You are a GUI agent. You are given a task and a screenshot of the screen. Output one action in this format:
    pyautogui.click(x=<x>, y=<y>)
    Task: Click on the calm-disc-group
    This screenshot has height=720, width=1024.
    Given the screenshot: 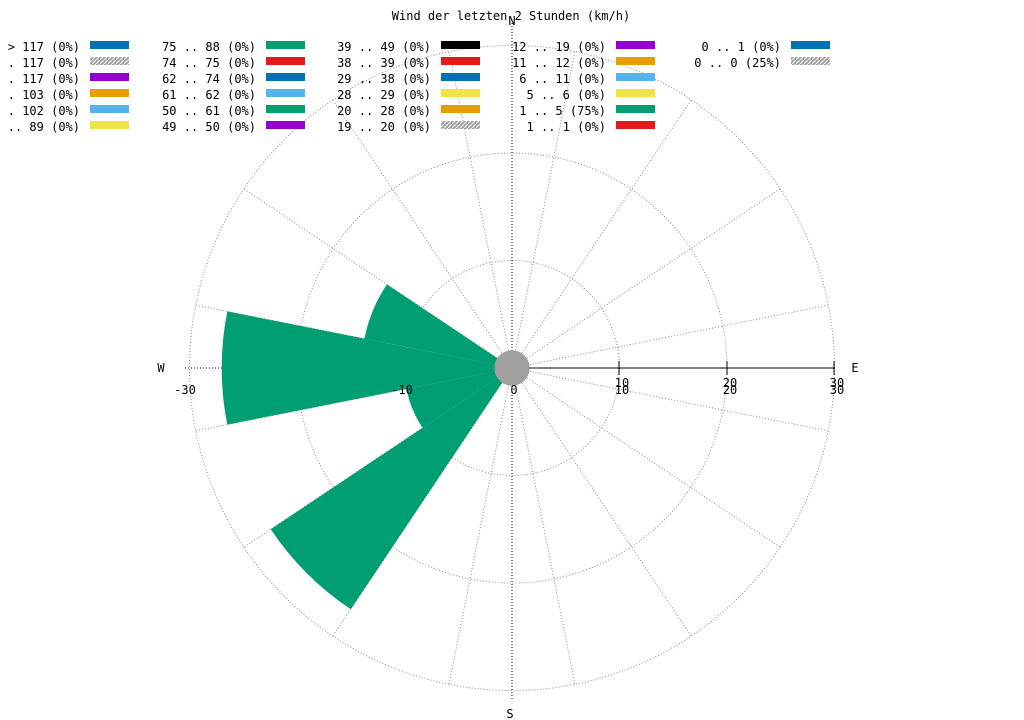 What is the action you would take?
    pyautogui.click(x=512, y=368)
    